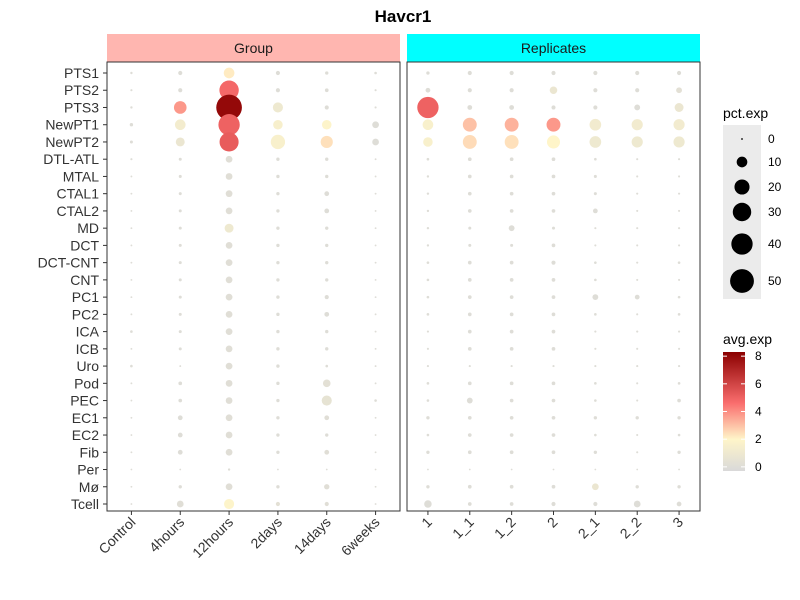 This screenshot has height=600, width=800. I want to click on y-tick-label: EC1, so click(85, 418).